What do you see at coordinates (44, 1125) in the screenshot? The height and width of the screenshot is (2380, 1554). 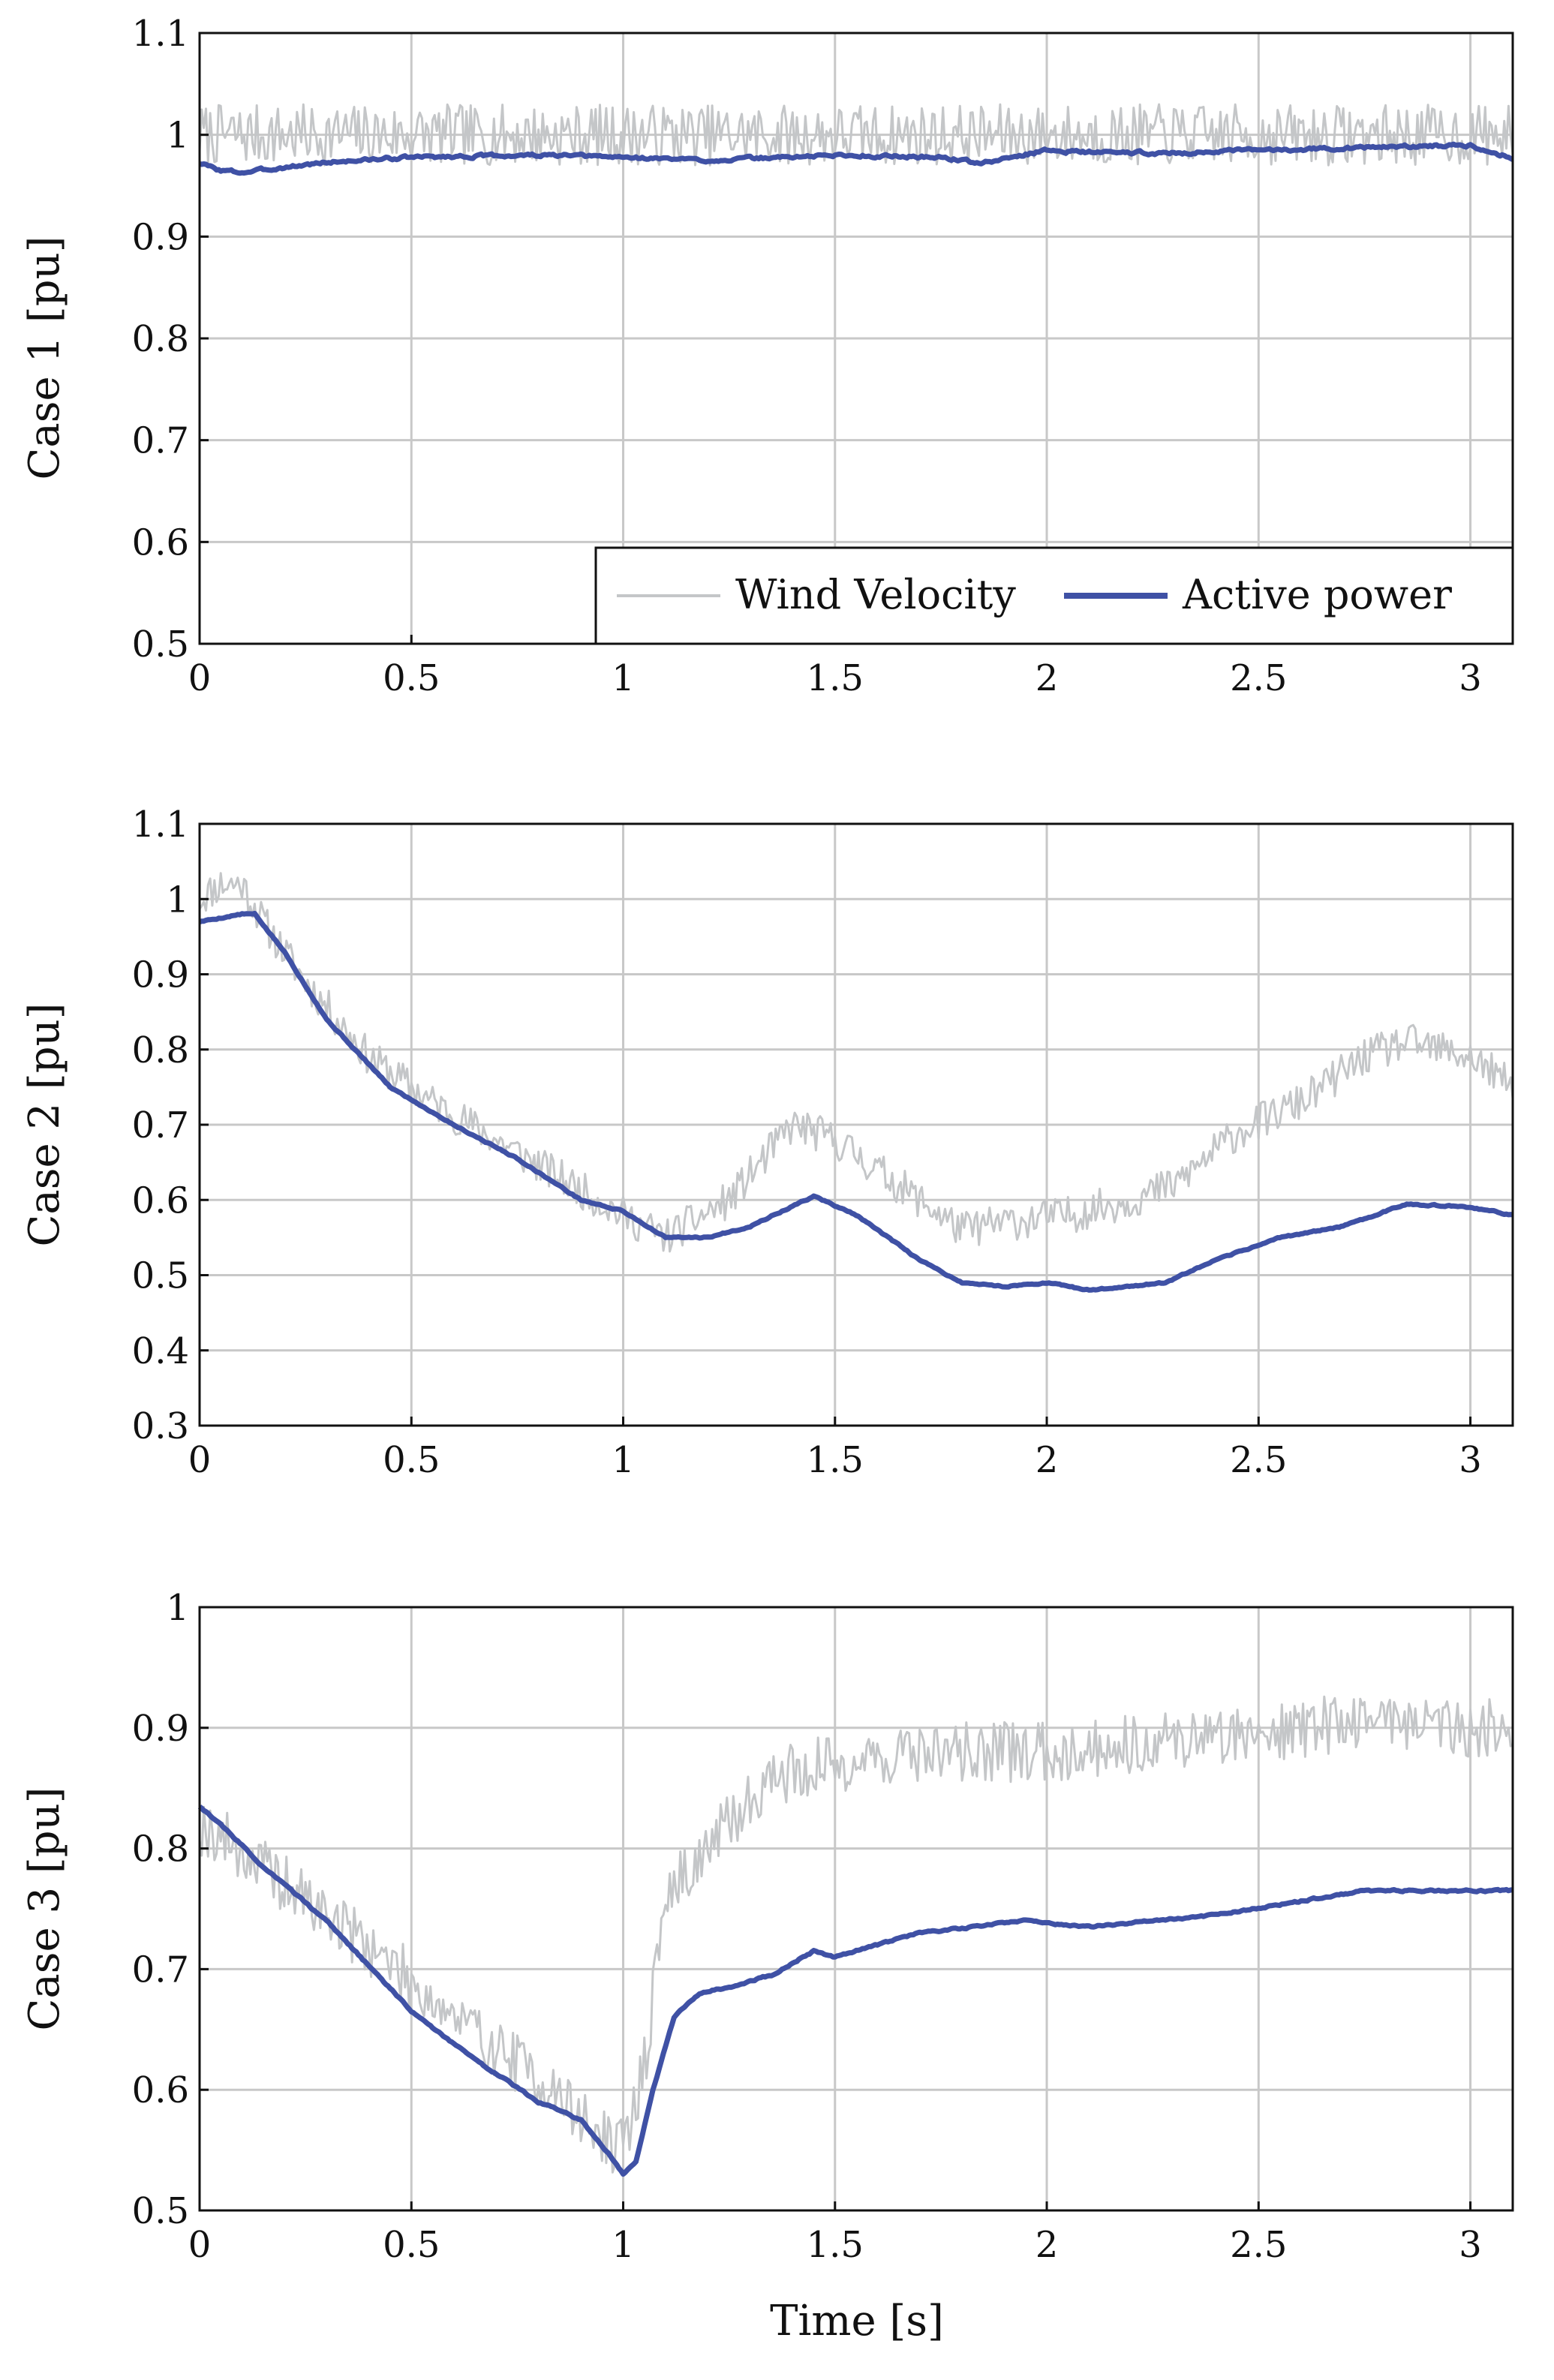 I see `panel-2-ylabel: Case 2 [pu]` at bounding box center [44, 1125].